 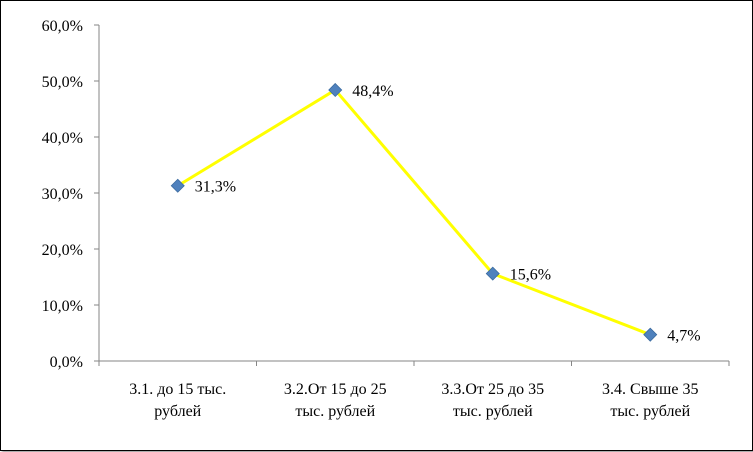 I want to click on x-category-label-line: 3.2.От 15 до 25, so click(x=335, y=389).